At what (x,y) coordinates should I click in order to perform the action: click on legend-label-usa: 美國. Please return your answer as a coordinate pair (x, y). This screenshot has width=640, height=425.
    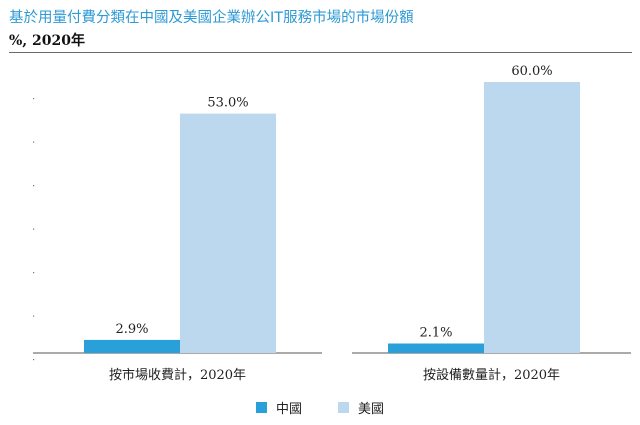
    Looking at the image, I should click on (371, 409).